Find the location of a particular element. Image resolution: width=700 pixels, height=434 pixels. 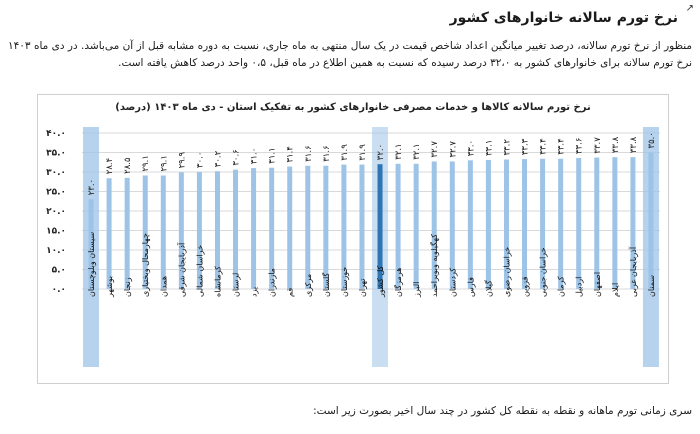

data-label: ۳۰.۲ is located at coordinates (218, 158).